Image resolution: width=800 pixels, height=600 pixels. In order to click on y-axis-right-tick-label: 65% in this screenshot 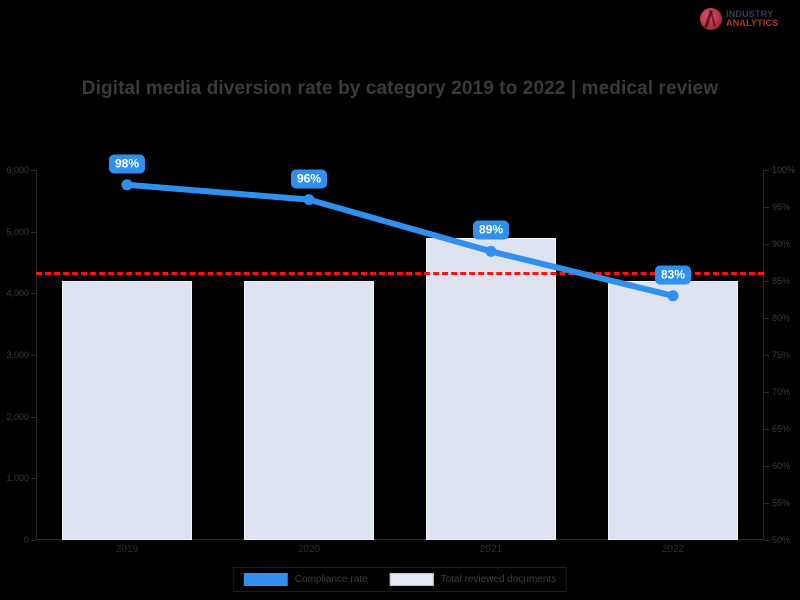, I will do `click(781, 429)`.